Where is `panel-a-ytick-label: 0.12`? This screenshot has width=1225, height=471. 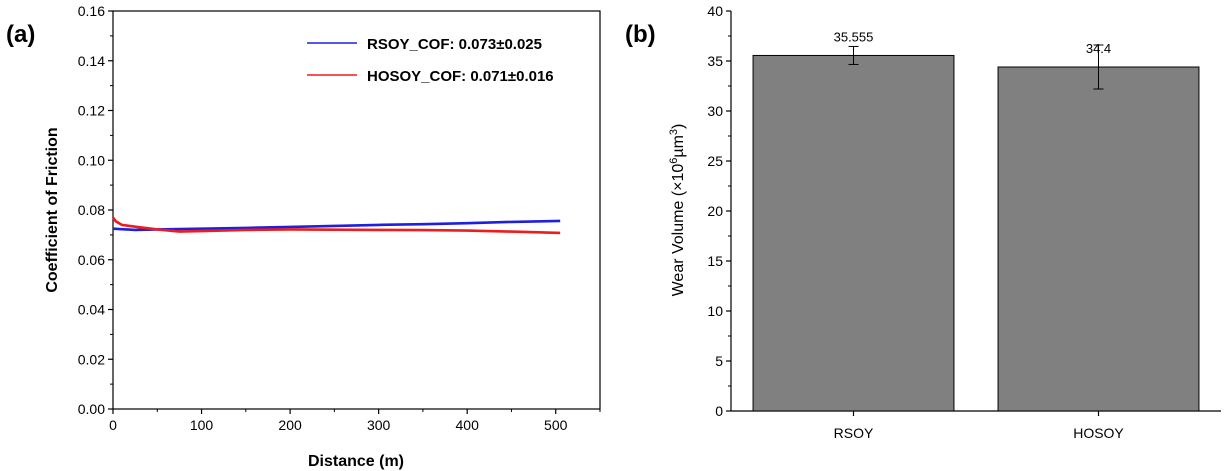
panel-a-ytick-label: 0.12 is located at coordinates (91, 111).